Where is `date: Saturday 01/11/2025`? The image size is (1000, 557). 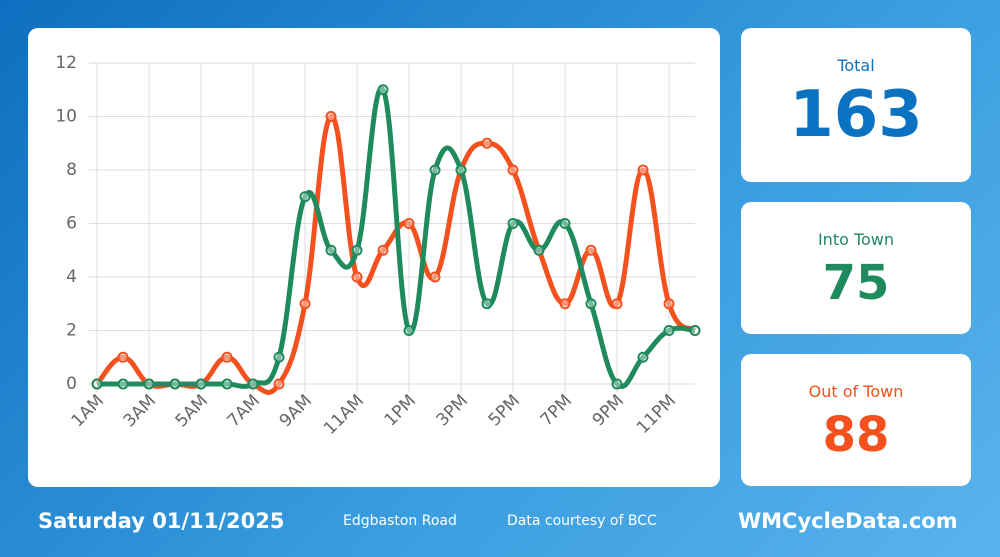 date: Saturday 01/11/2025 is located at coordinates (161, 521).